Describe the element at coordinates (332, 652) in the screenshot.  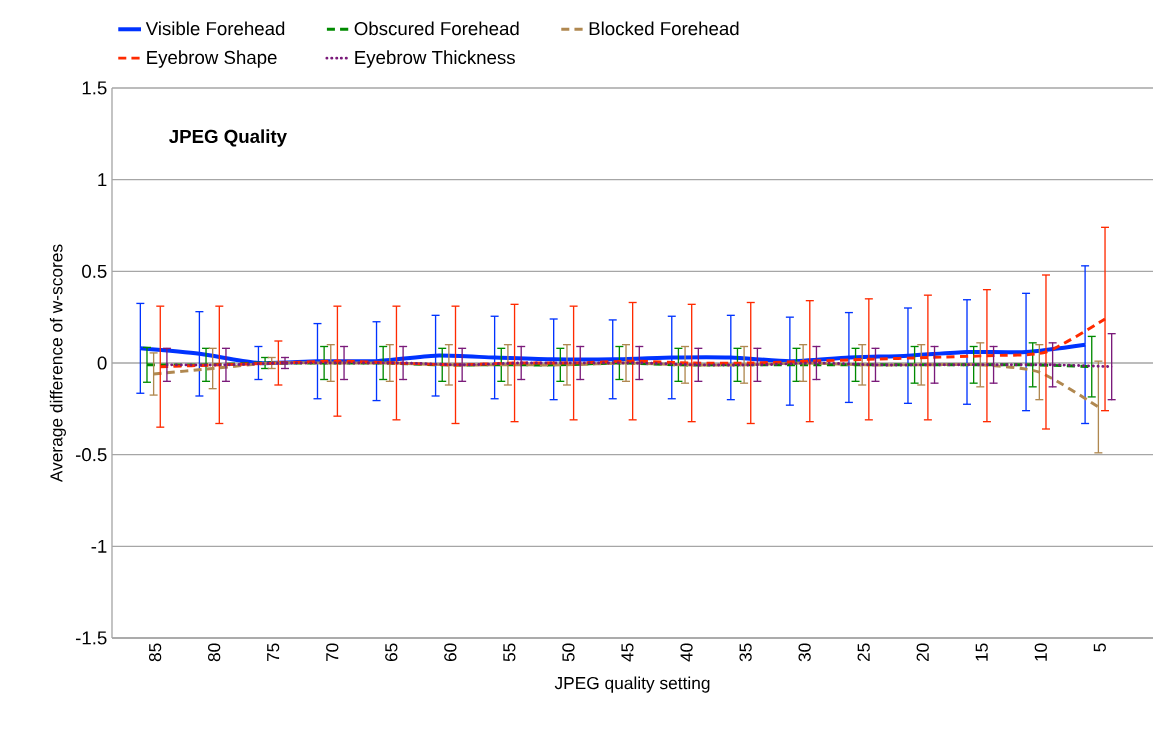
I see `x-tick-label: 70` at that location.